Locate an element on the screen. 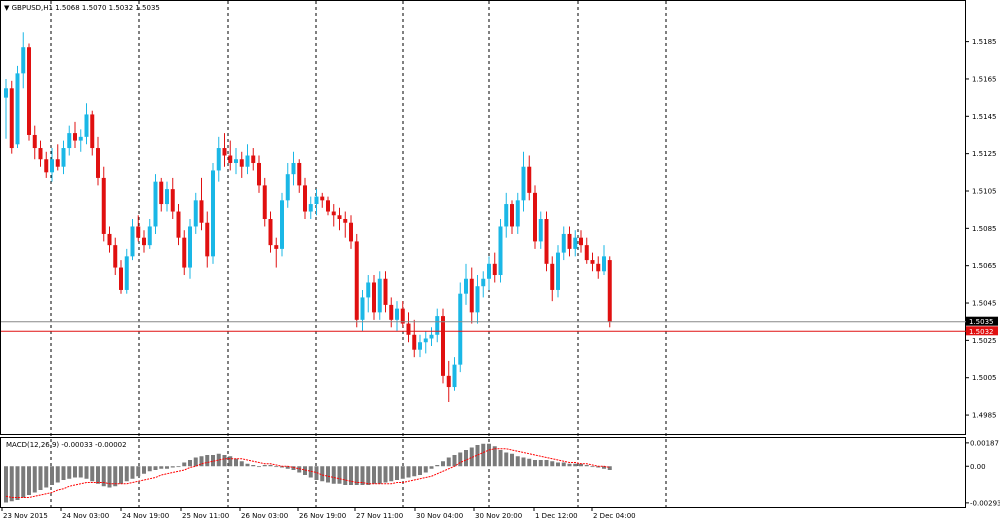 This screenshot has width=1000, height=523. time-tick-label: 2 Dec 04:00 is located at coordinates (614, 516).